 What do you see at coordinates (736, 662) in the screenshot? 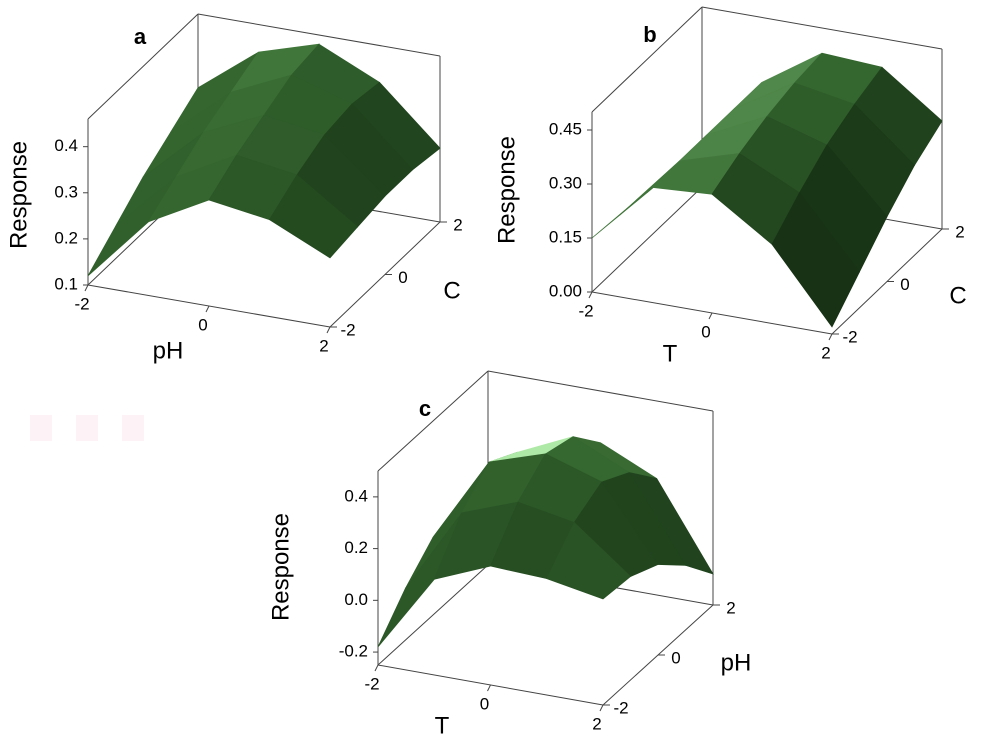
I see `y-axis-label: pH` at bounding box center [736, 662].